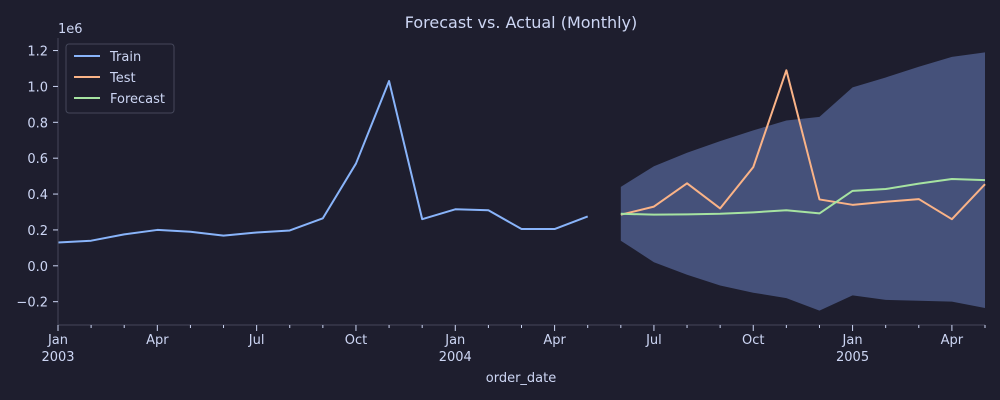 Image resolution: width=1000 pixels, height=400 pixels. I want to click on x-tick-year-label: 2005, so click(852, 357).